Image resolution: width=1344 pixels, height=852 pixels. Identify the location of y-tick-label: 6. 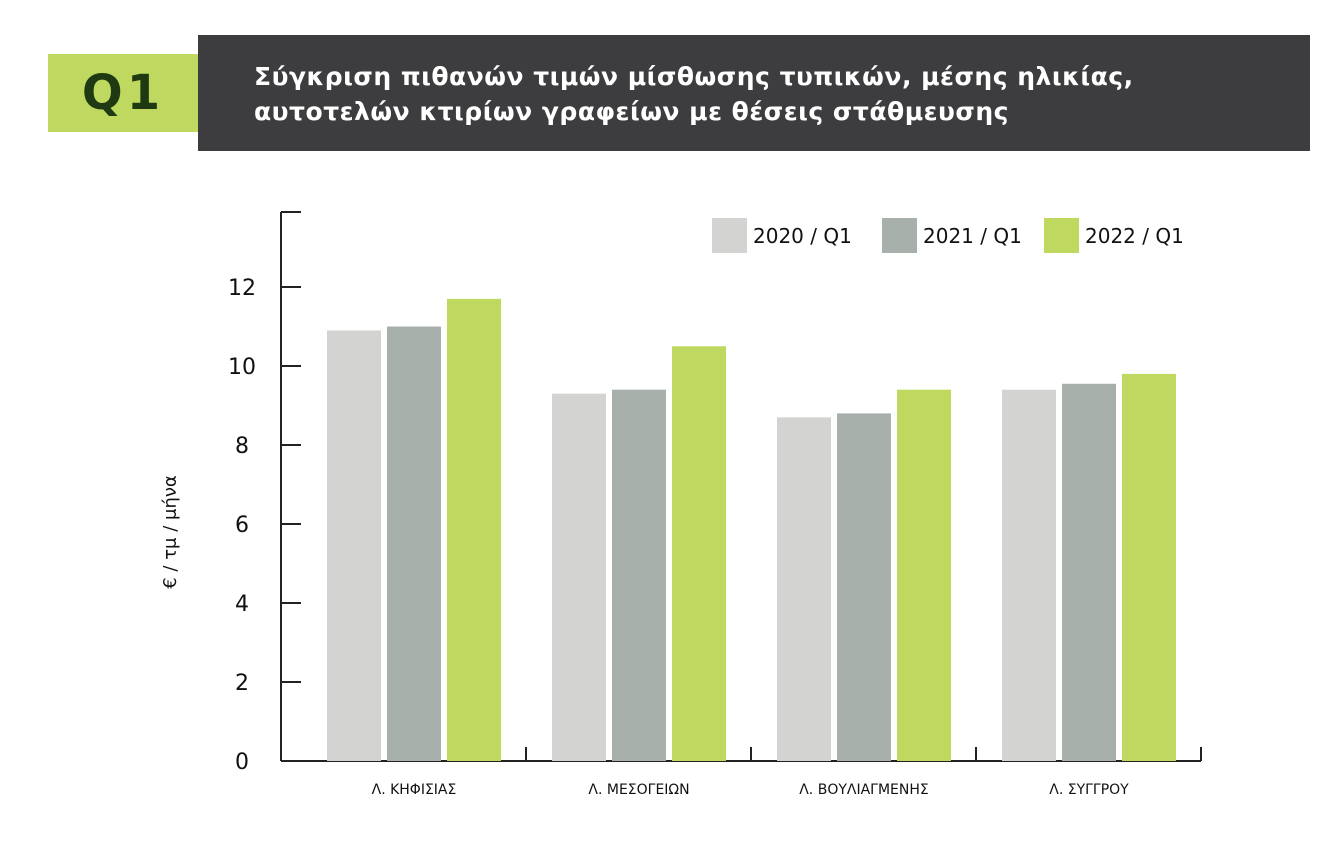
(242, 525).